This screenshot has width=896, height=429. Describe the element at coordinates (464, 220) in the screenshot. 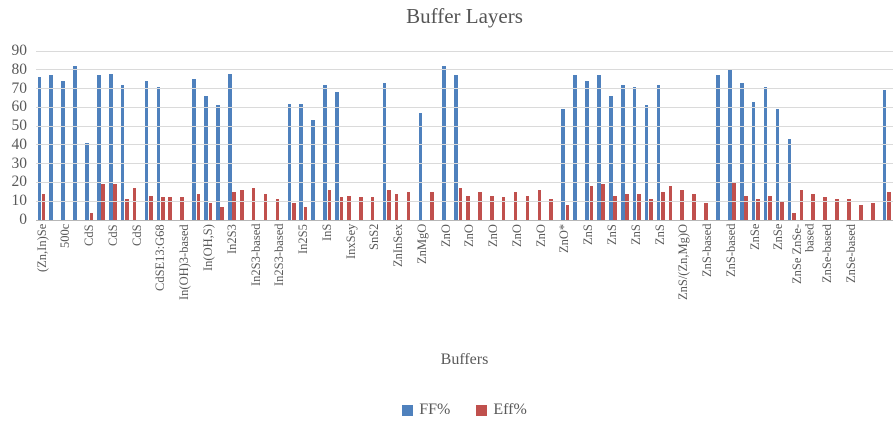

I see `x-axis-line` at that location.